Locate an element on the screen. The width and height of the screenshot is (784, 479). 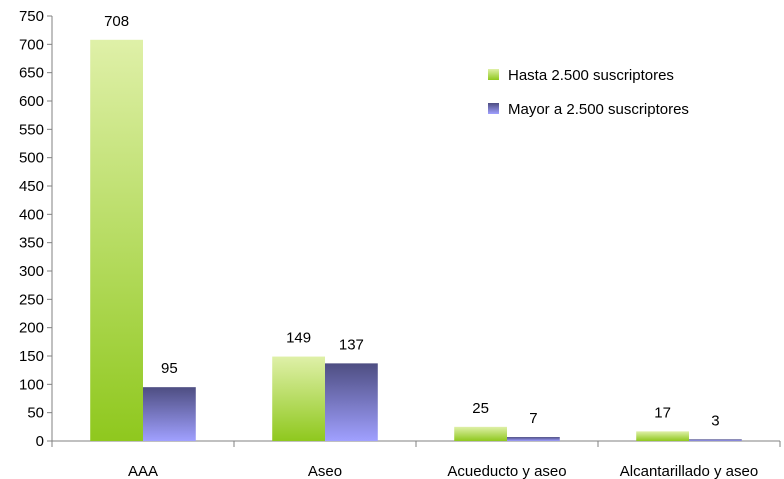
y-tick-label: 450 is located at coordinates (31, 186).